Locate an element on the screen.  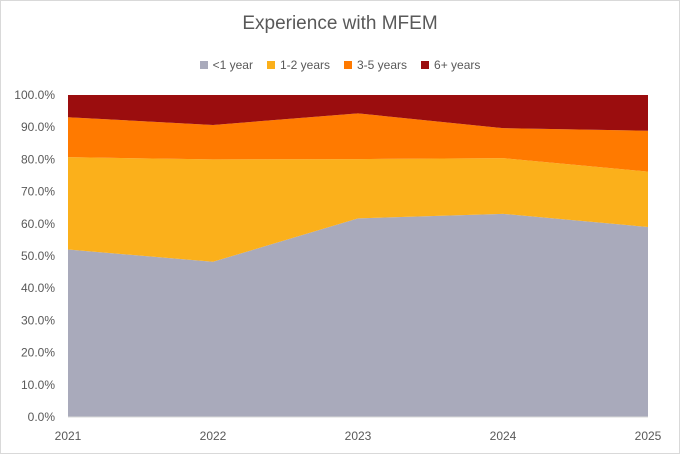
legend-item: <1 year is located at coordinates (226, 65).